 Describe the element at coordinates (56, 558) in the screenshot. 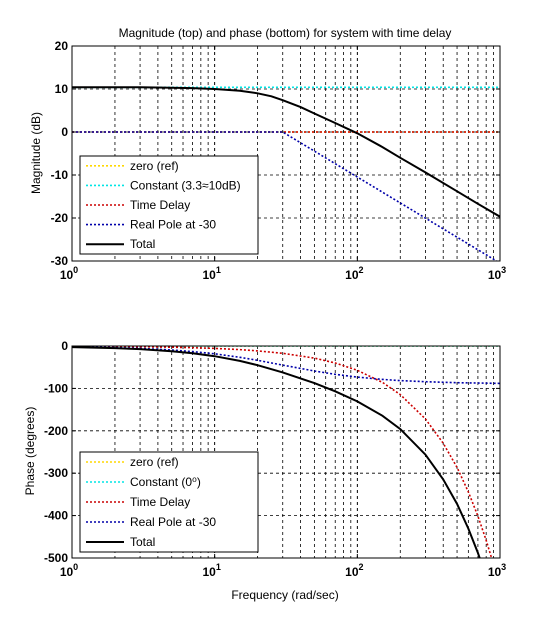

I see `y-tick-label: -500` at that location.